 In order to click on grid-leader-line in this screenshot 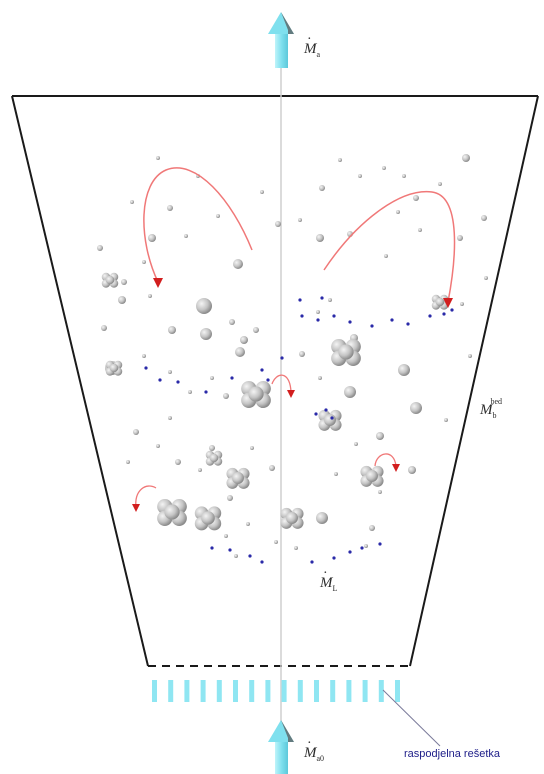, I will do `click(411, 718)`.